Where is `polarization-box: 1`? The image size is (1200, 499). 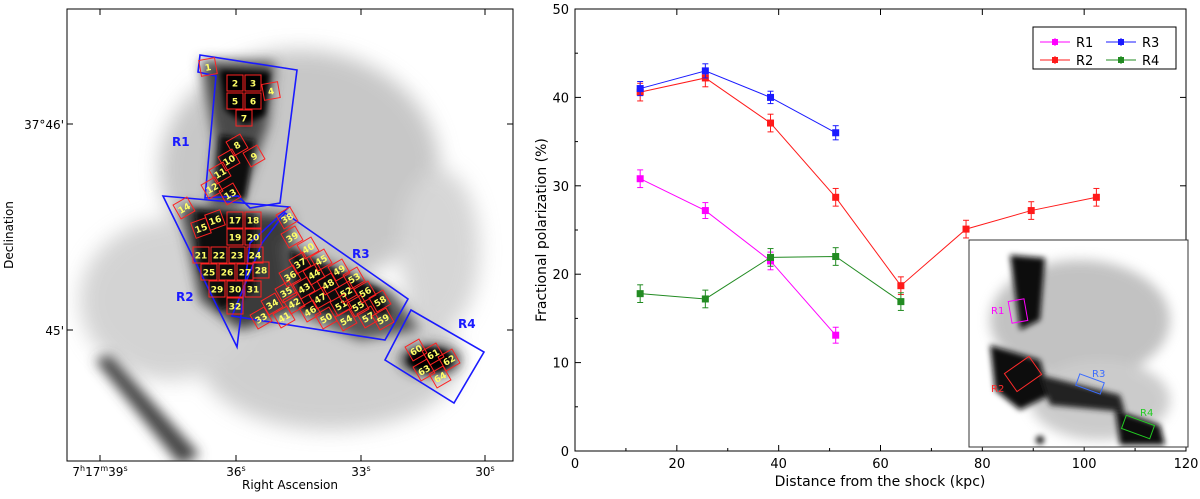 polarization-box: 1 is located at coordinates (208, 67).